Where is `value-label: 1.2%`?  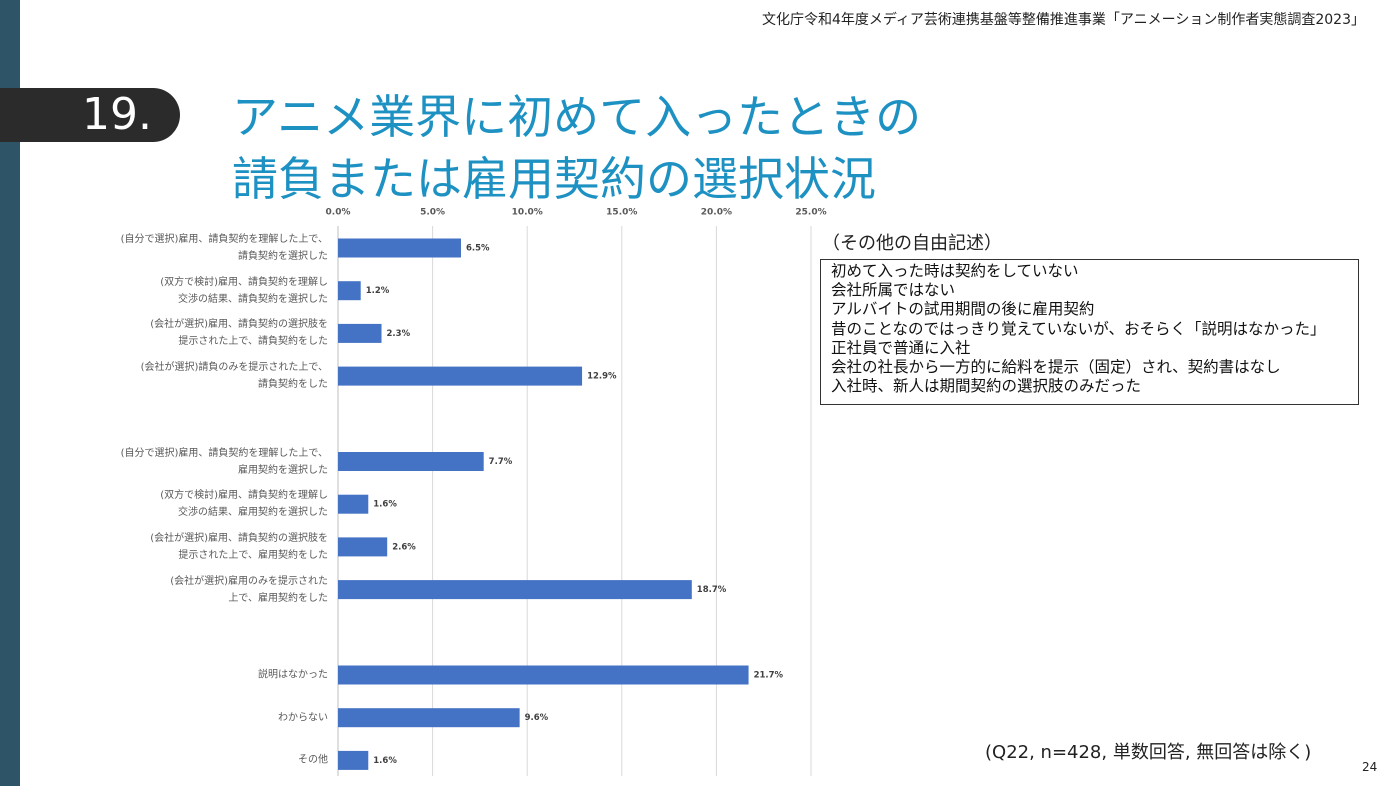
value-label: 1.2% is located at coordinates (378, 291).